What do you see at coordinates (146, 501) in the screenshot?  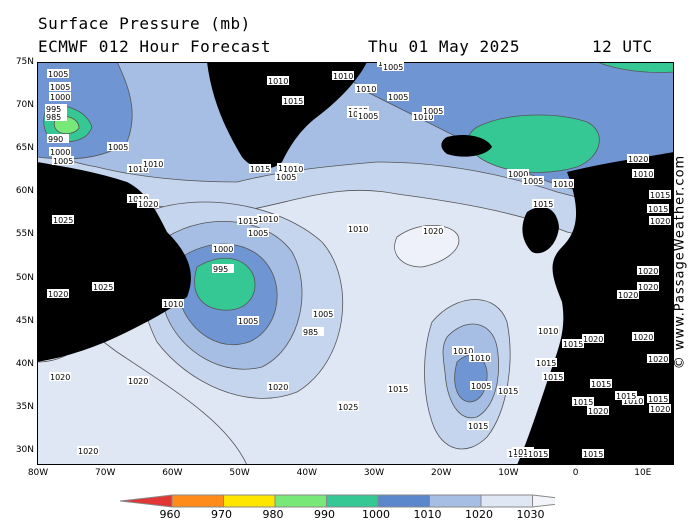 I see `colorbar-min-arrow` at bounding box center [146, 501].